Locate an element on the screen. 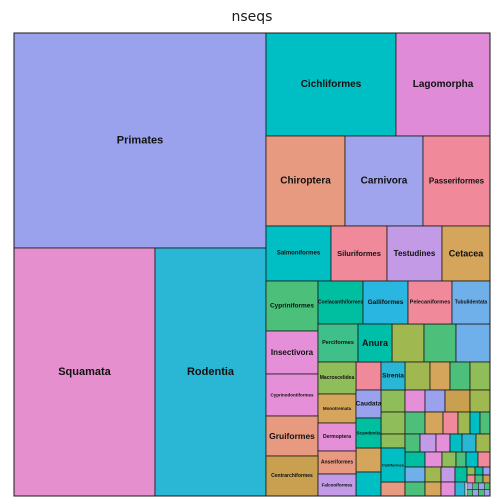 This screenshot has height=504, width=504. treemap-label-cypriniformes: Cypriniformes is located at coordinates (292, 306).